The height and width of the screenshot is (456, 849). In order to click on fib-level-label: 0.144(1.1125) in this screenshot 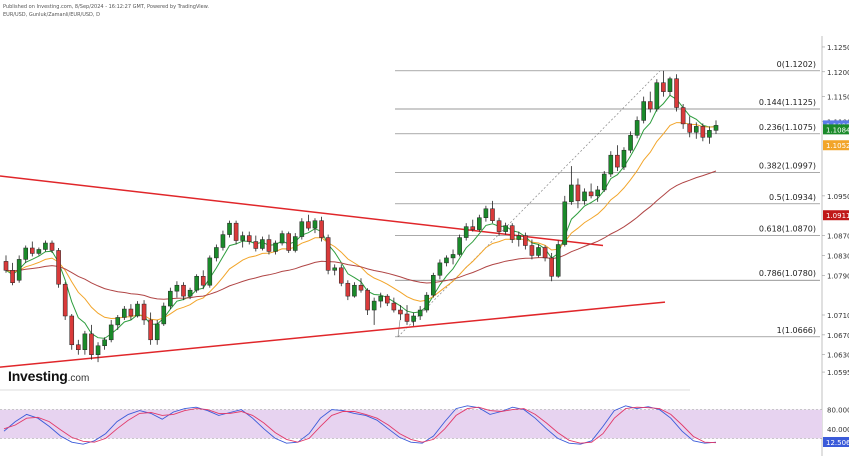, I will do `click(787, 102)`.